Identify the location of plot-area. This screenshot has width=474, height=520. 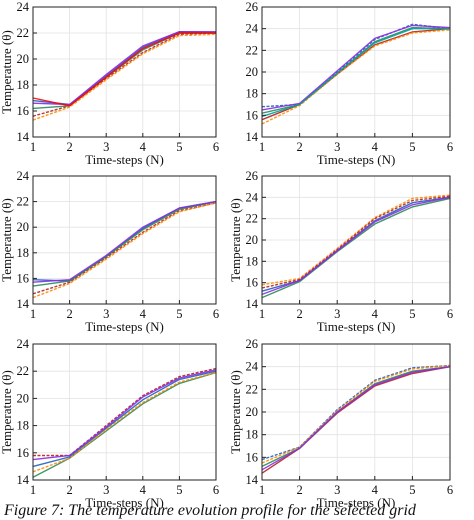
(124, 240).